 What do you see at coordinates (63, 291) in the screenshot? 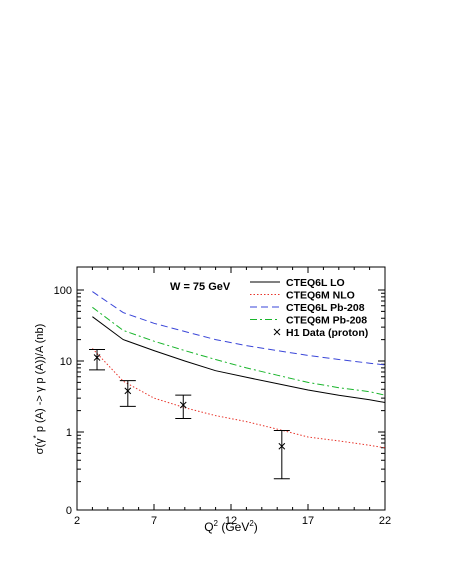
I see `y-tick-label: 100` at bounding box center [63, 291].